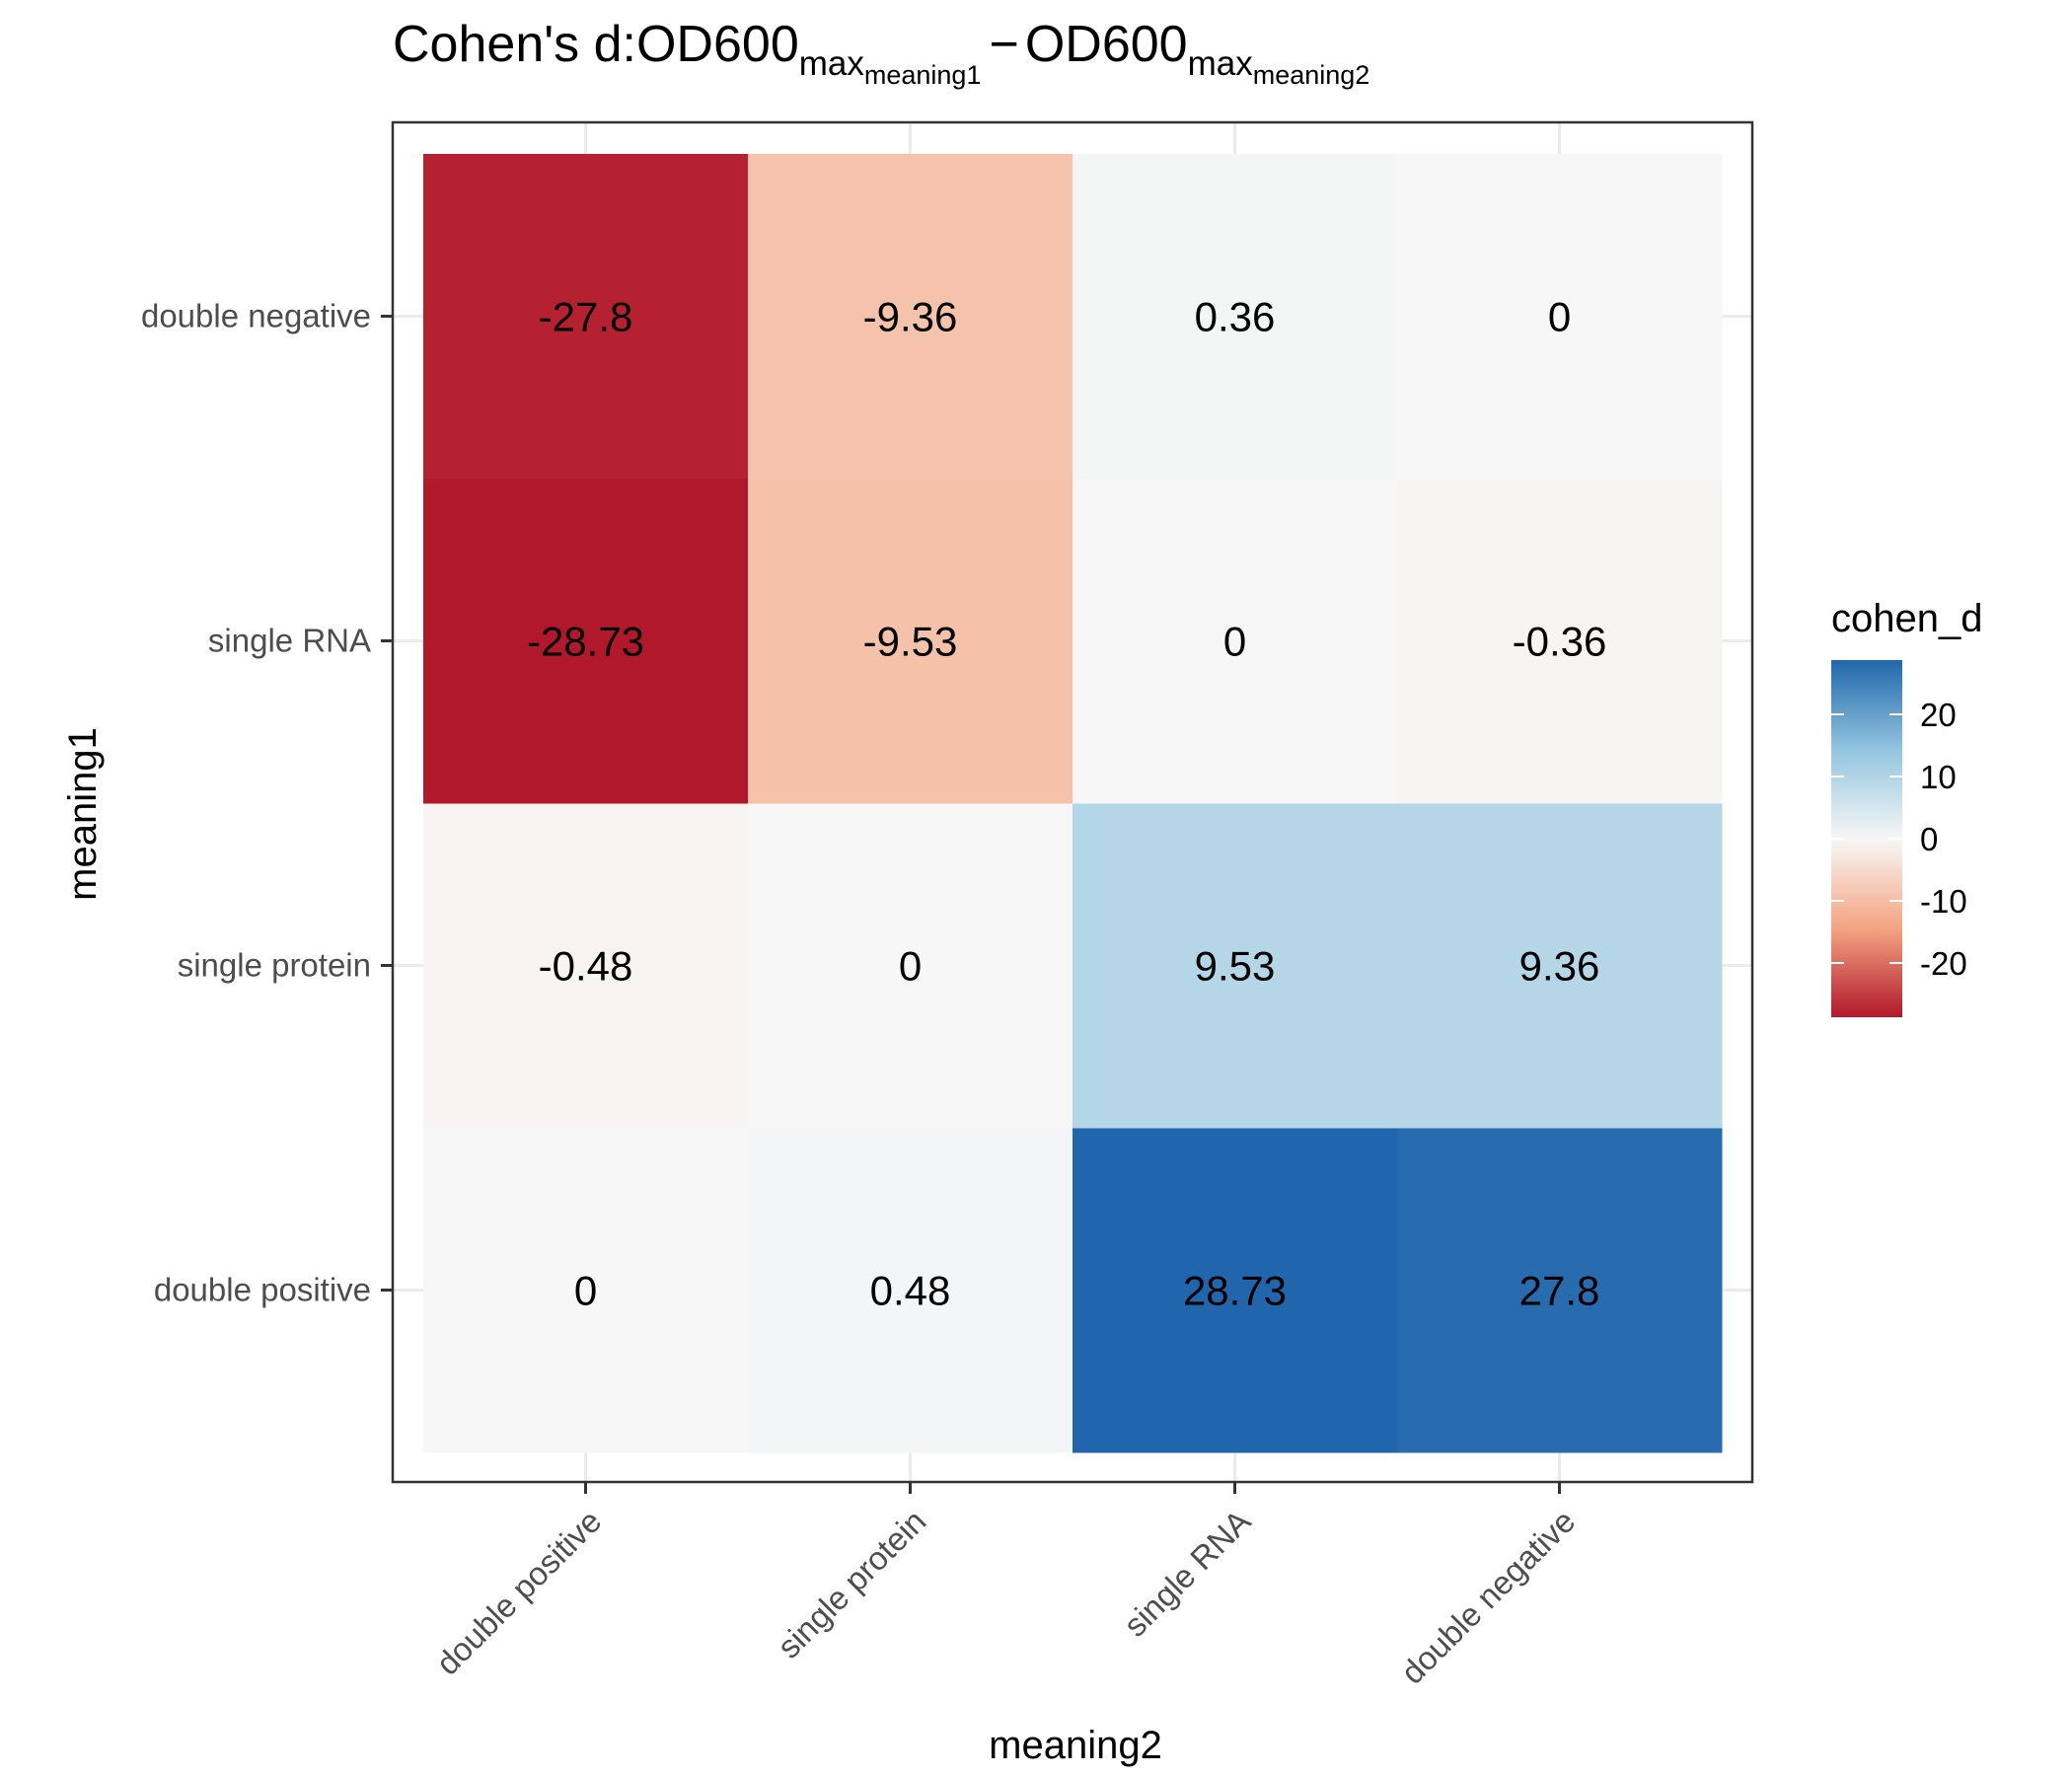 The image size is (2072, 1776). What do you see at coordinates (290, 641) in the screenshot?
I see `y-tick-label: single RNA` at bounding box center [290, 641].